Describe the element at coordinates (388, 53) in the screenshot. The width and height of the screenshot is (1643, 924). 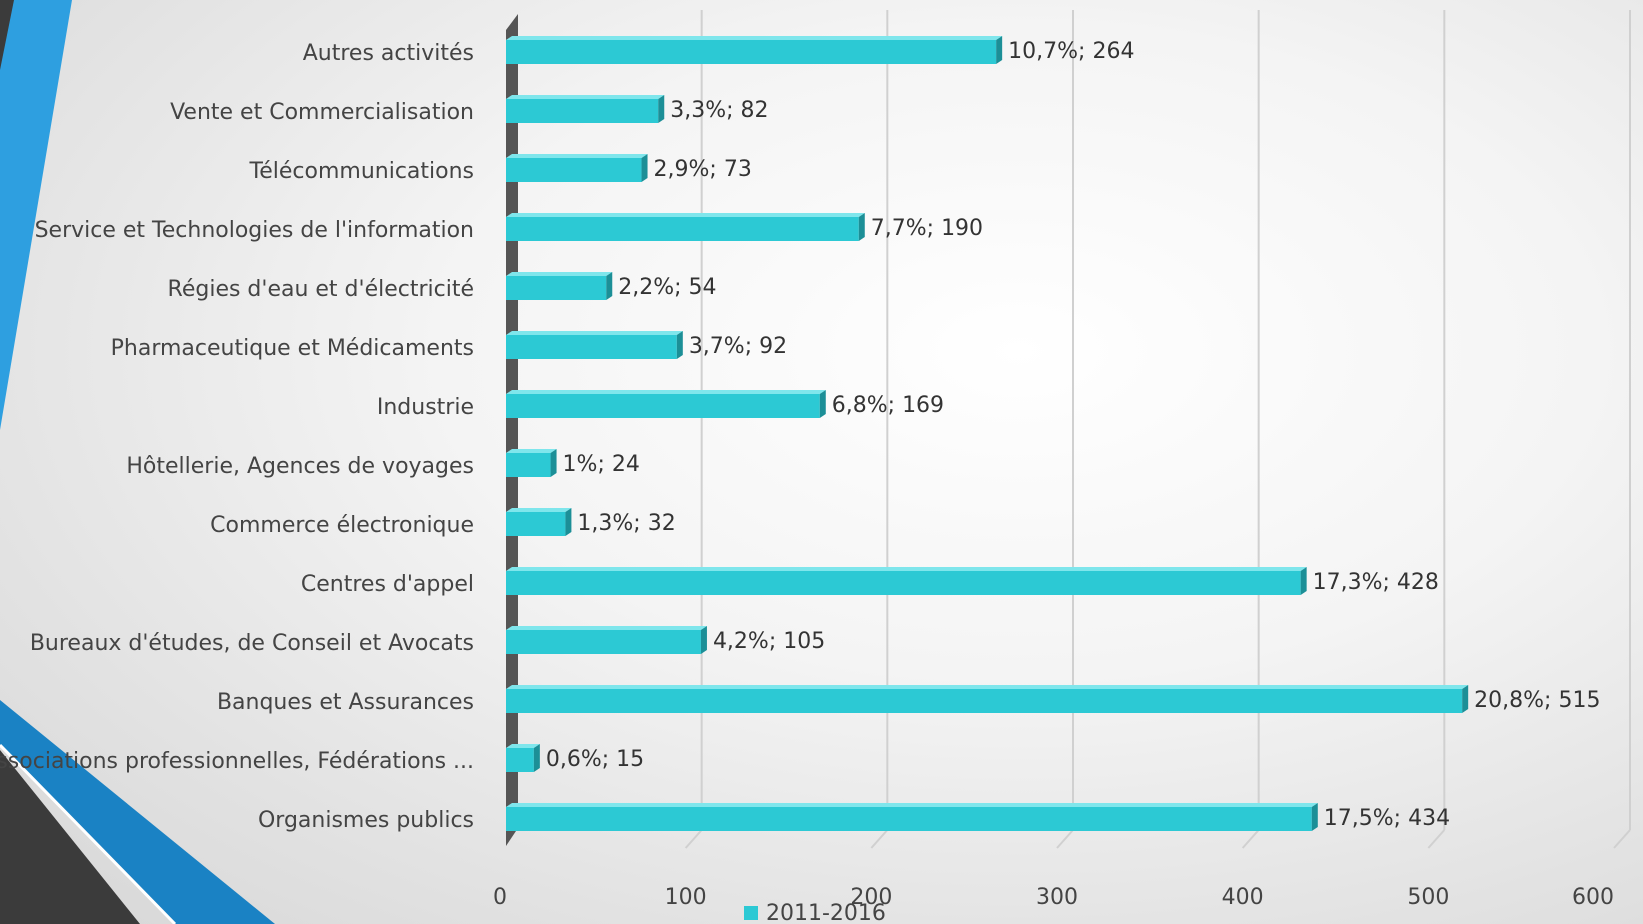
I see `category-label: Autres activités` at that location.